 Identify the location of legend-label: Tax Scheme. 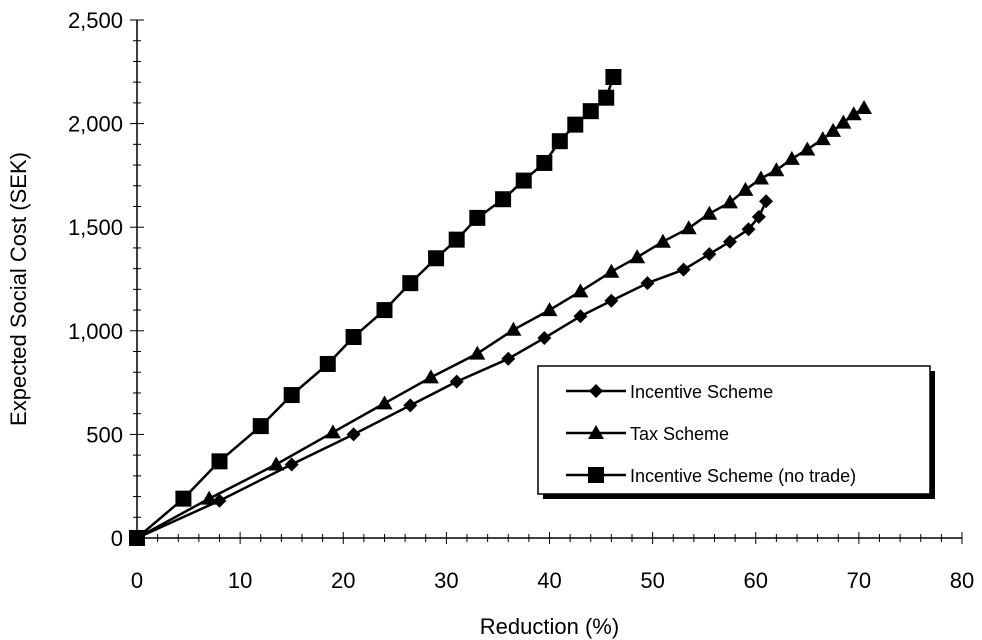
(679, 434).